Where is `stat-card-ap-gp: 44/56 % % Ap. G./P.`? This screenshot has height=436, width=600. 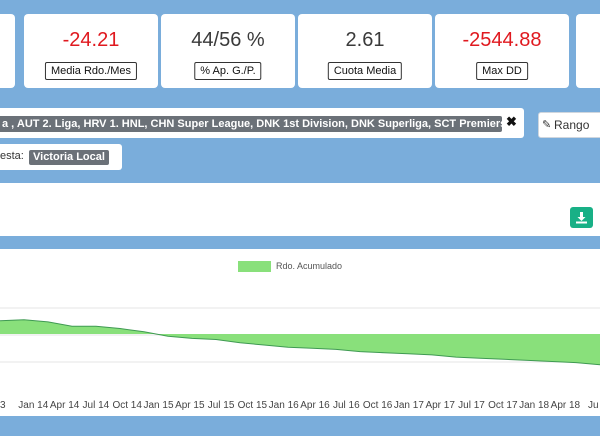
stat-card-ap-gp: 44/56 % % Ap. G./P. is located at coordinates (228, 51).